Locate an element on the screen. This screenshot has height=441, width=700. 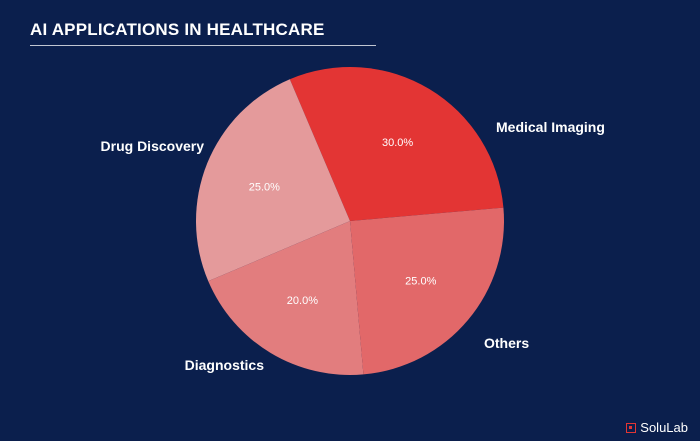
chart-title: AI APPLICATIONS IN HEALTHCARE is located at coordinates (177, 29).